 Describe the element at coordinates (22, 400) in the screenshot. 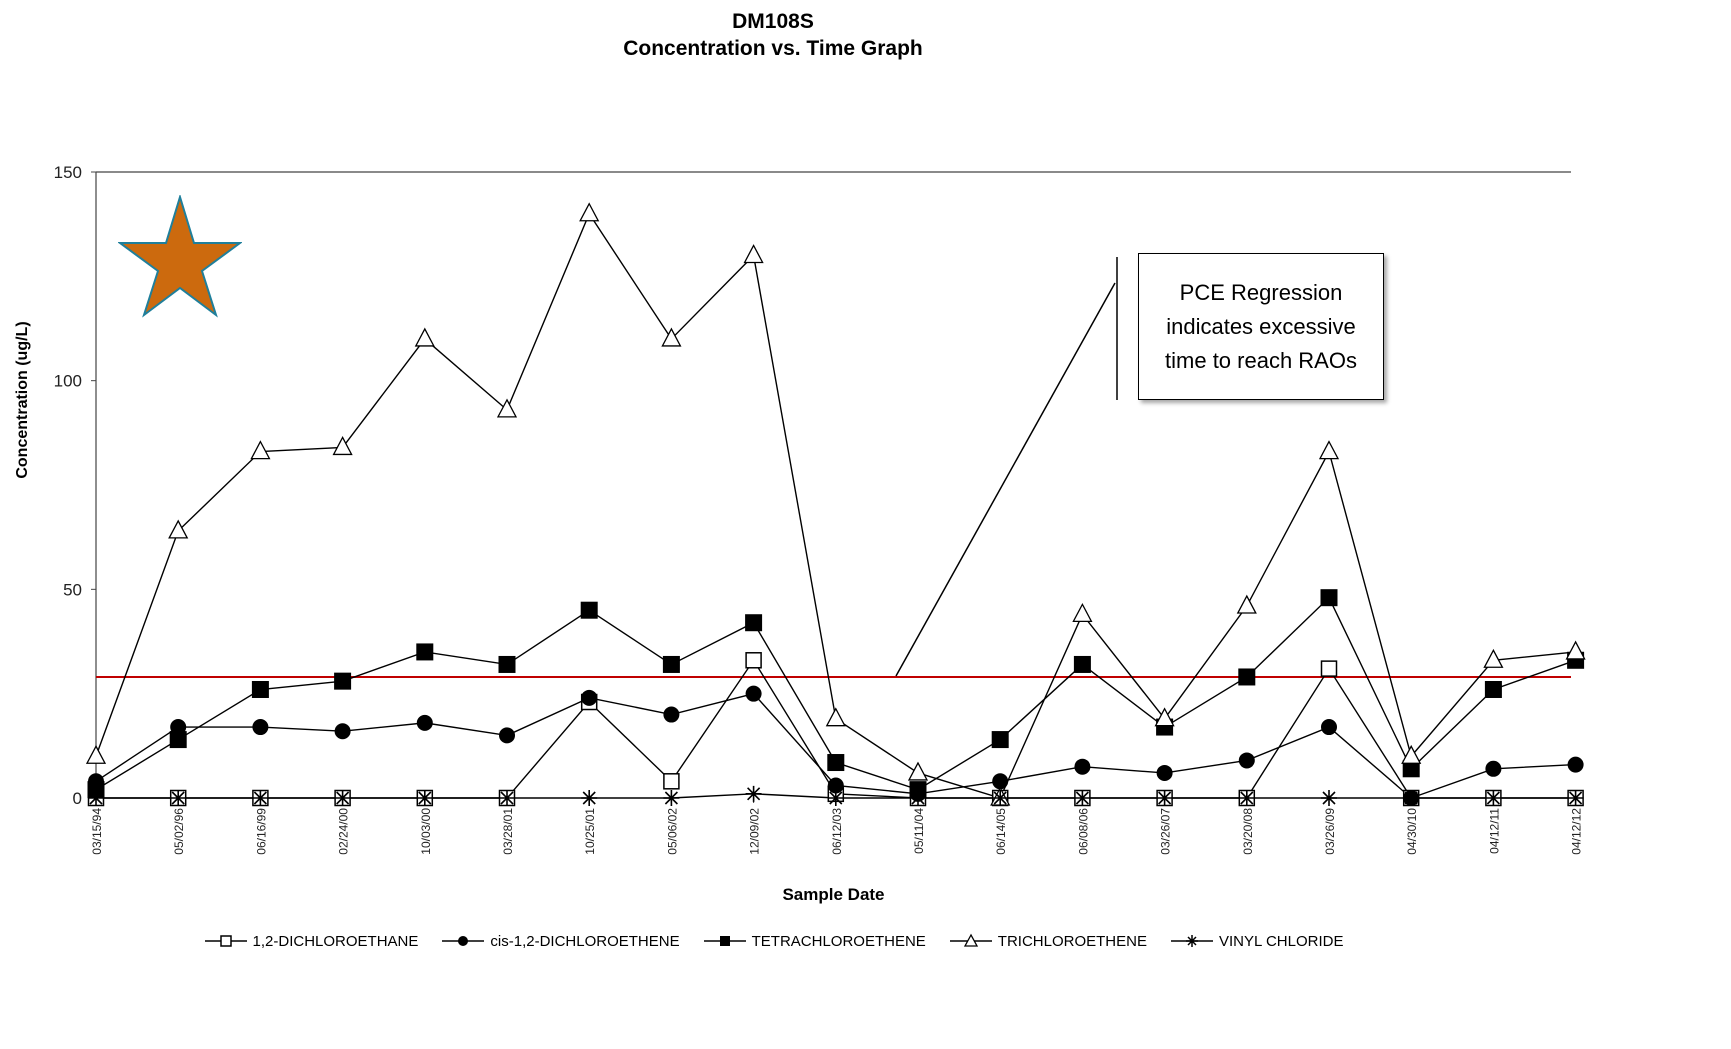

I see `y-axis-label: Concentration (ug/L)` at that location.